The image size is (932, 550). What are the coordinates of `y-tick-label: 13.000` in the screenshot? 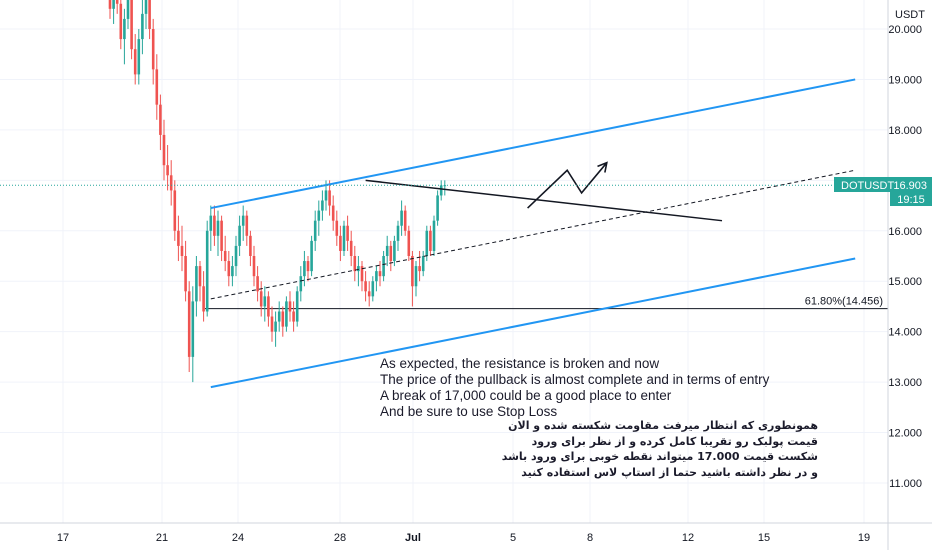 It's located at (905, 383).